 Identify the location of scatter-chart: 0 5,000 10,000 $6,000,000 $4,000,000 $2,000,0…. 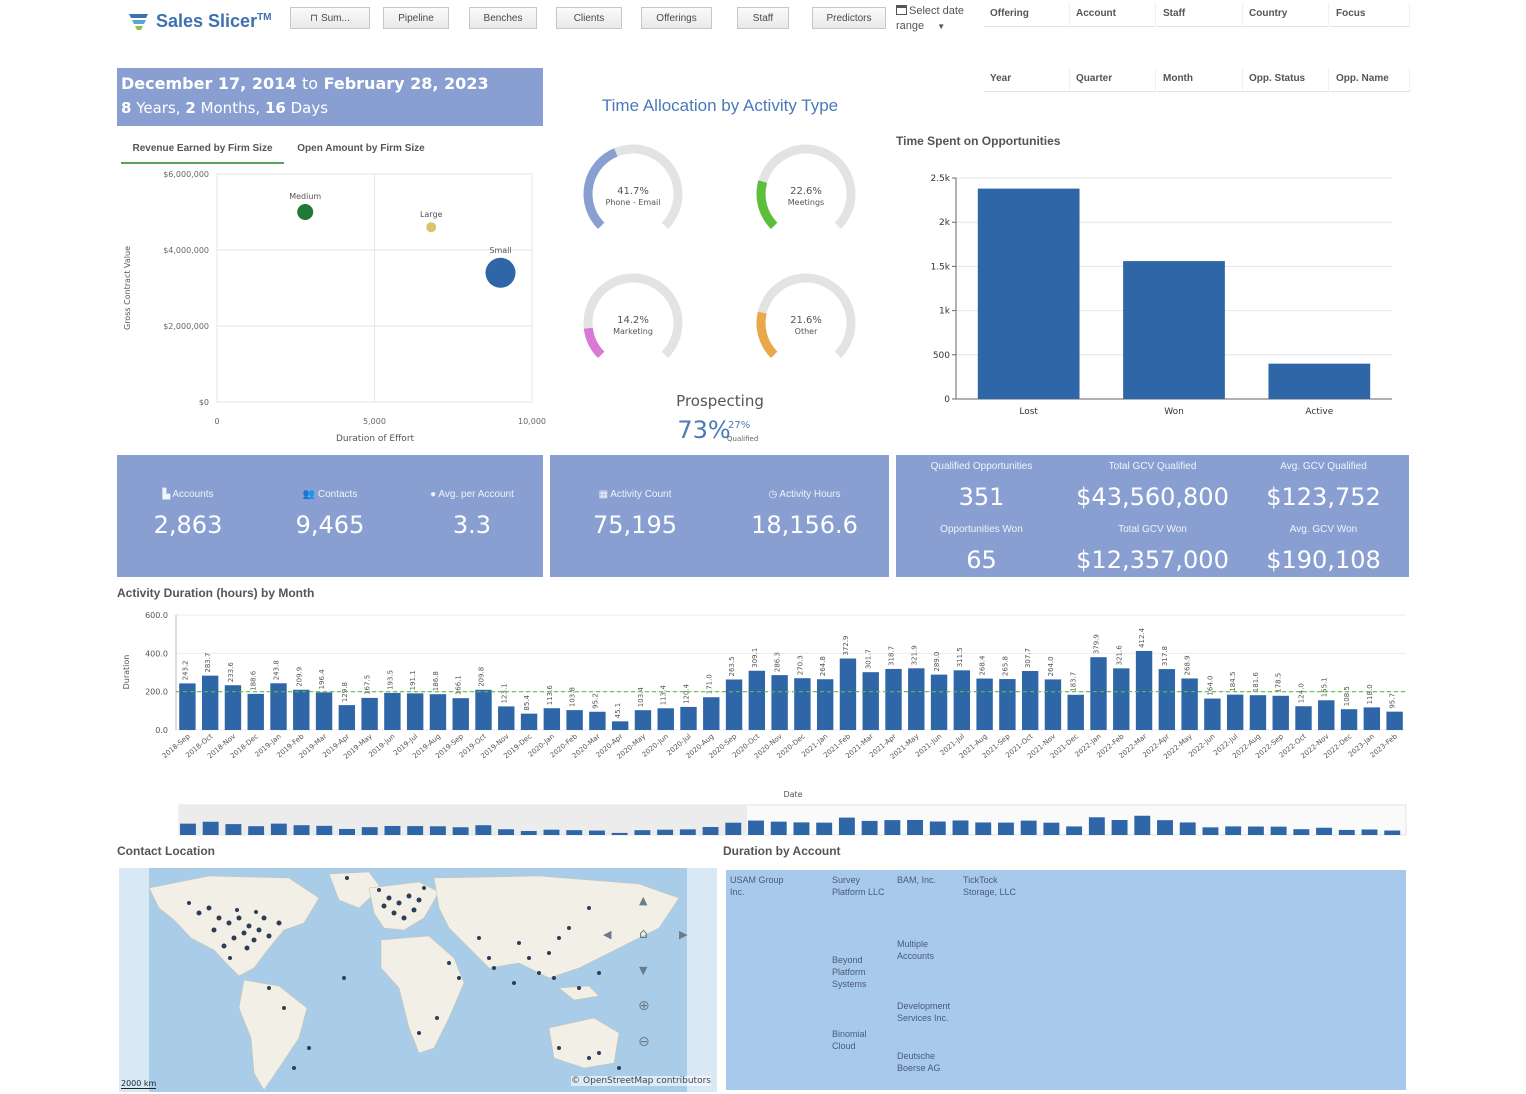
(332, 306).